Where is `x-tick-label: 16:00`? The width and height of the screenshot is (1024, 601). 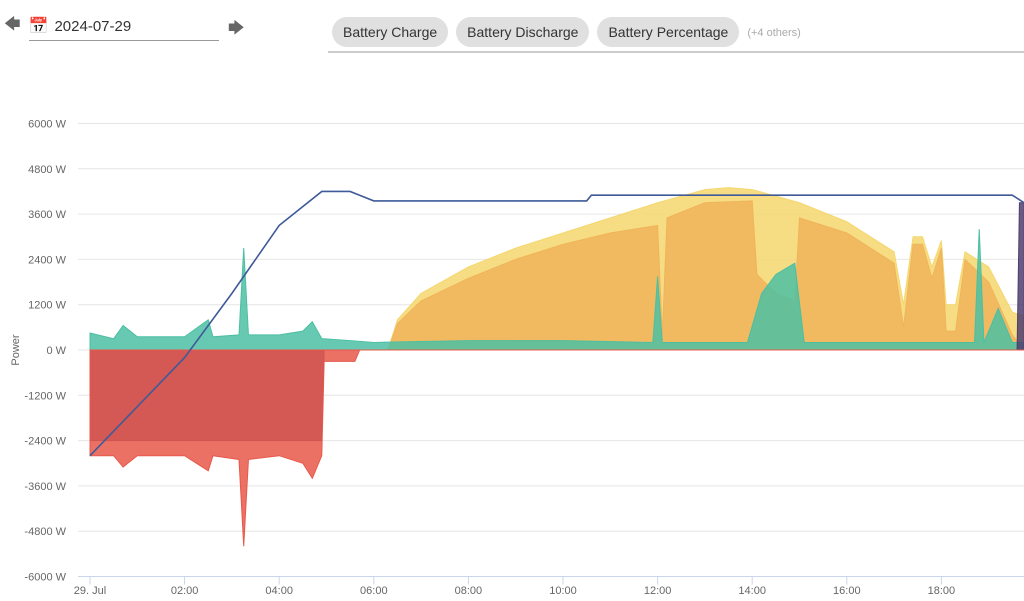 x-tick-label: 16:00 is located at coordinates (847, 591).